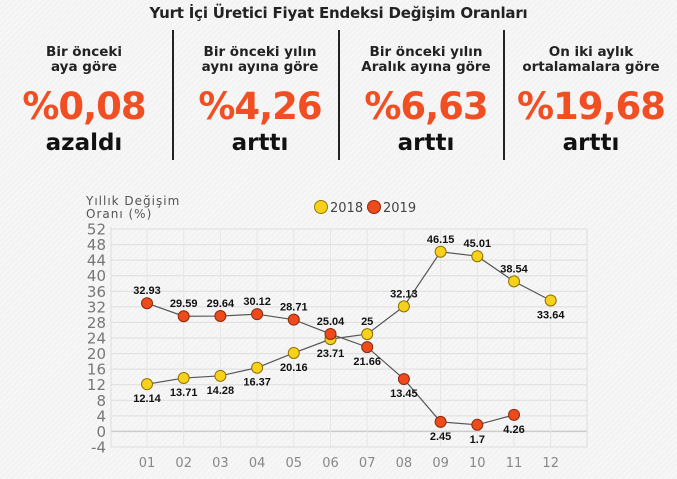 This screenshot has height=479, width=677. Describe the element at coordinates (550, 463) in the screenshot. I see `x-tick-label: 12` at that location.